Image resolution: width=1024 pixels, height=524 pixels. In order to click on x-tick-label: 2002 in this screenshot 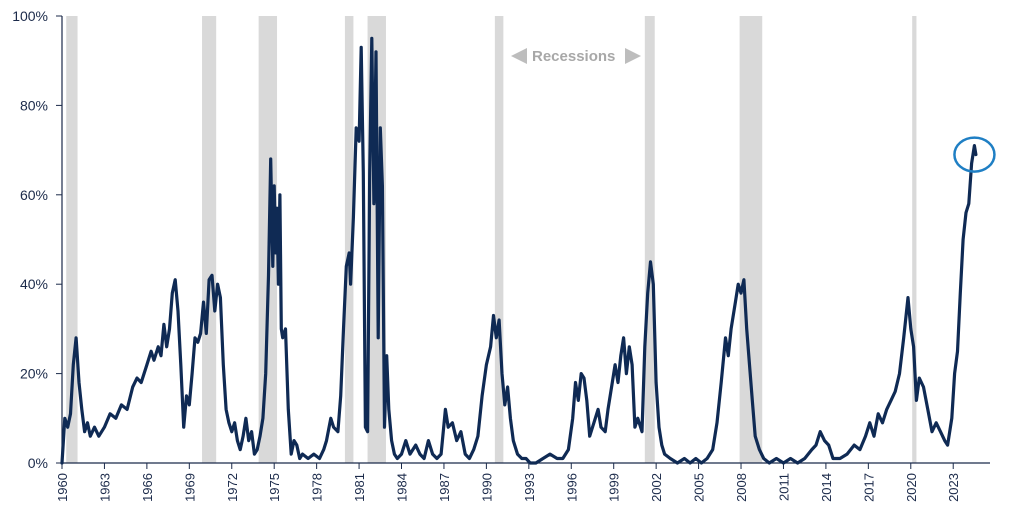, I will do `click(656, 487)`.